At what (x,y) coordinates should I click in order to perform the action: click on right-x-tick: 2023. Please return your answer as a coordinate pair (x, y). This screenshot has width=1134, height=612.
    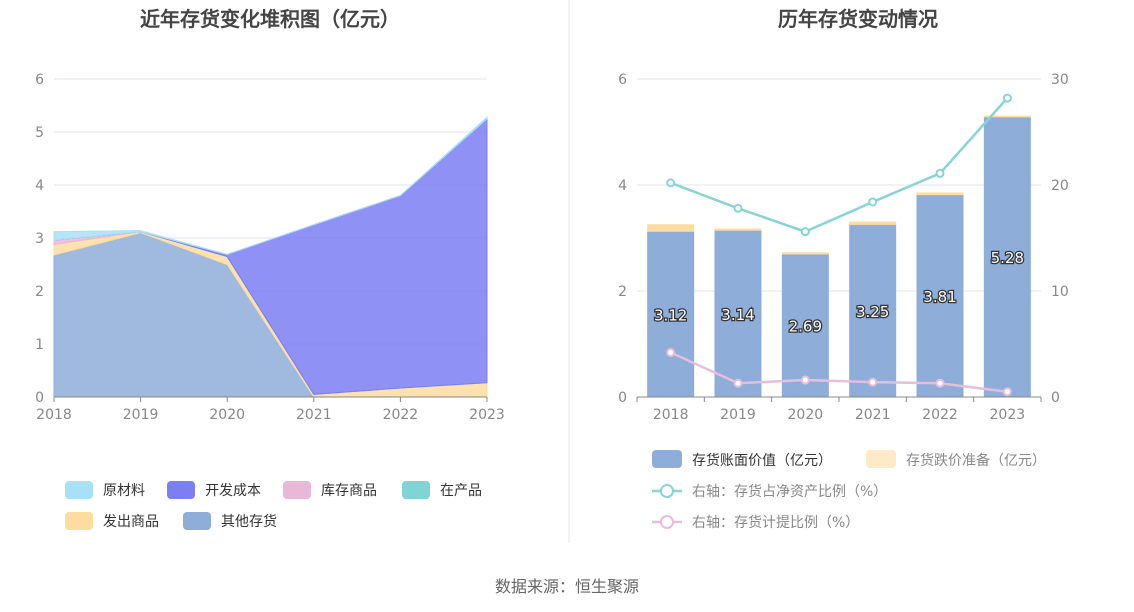
    Looking at the image, I should click on (1008, 415).